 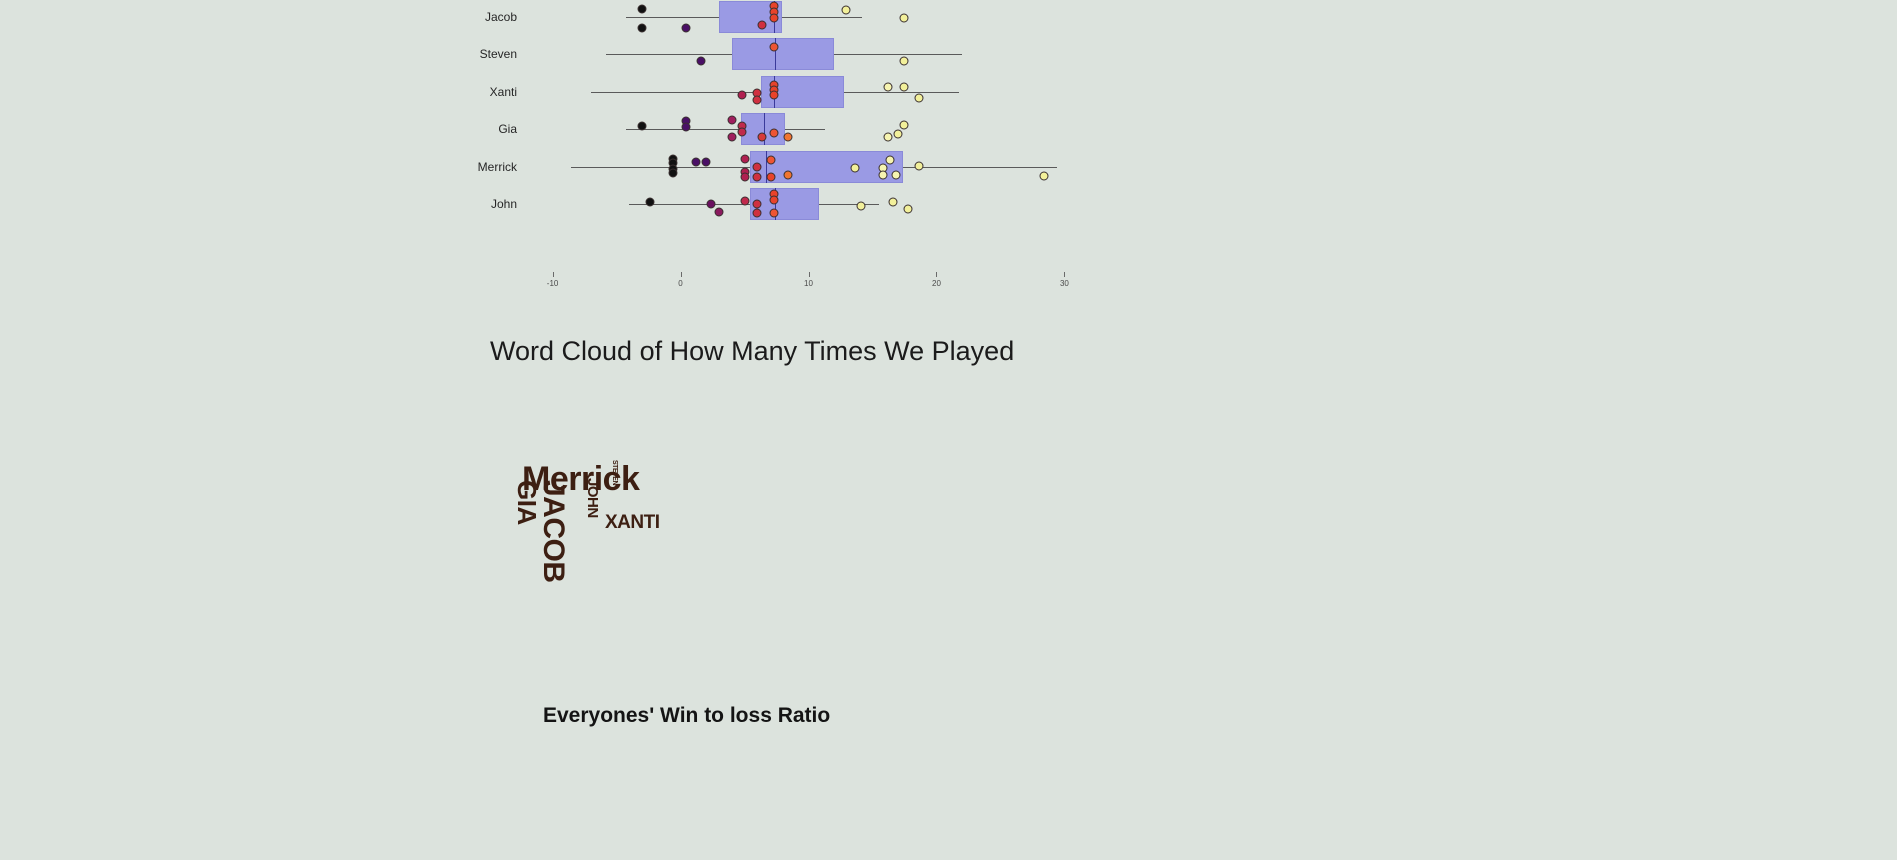 What do you see at coordinates (936, 283) in the screenshot?
I see `boxplot-axis-tick-label: 20` at bounding box center [936, 283].